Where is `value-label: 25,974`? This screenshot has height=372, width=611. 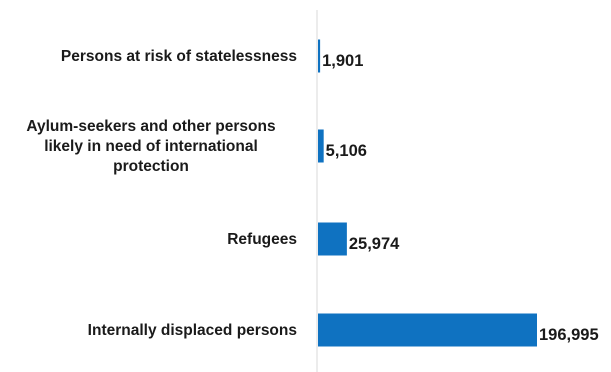 value-label: 25,974 is located at coordinates (374, 244).